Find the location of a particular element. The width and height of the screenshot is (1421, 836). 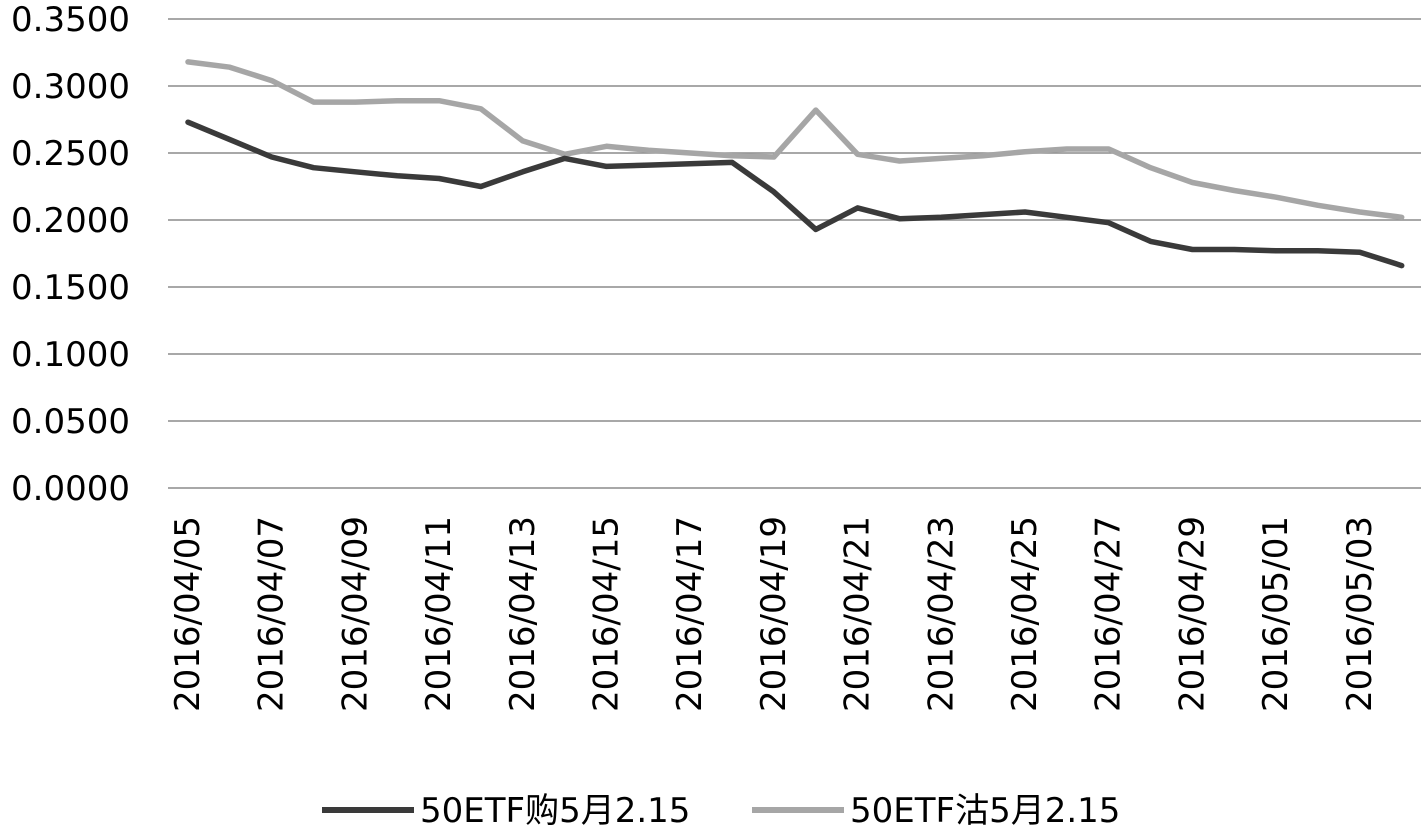

x-tick-label: 2016/04/19 is located at coordinates (774, 614).